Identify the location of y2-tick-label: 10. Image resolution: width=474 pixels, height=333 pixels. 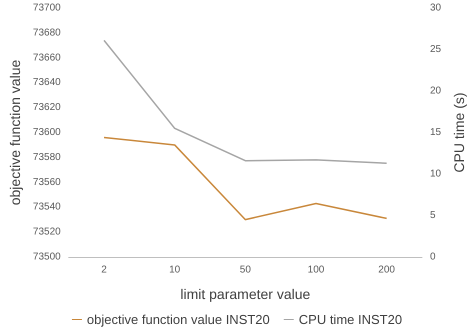
(436, 174).